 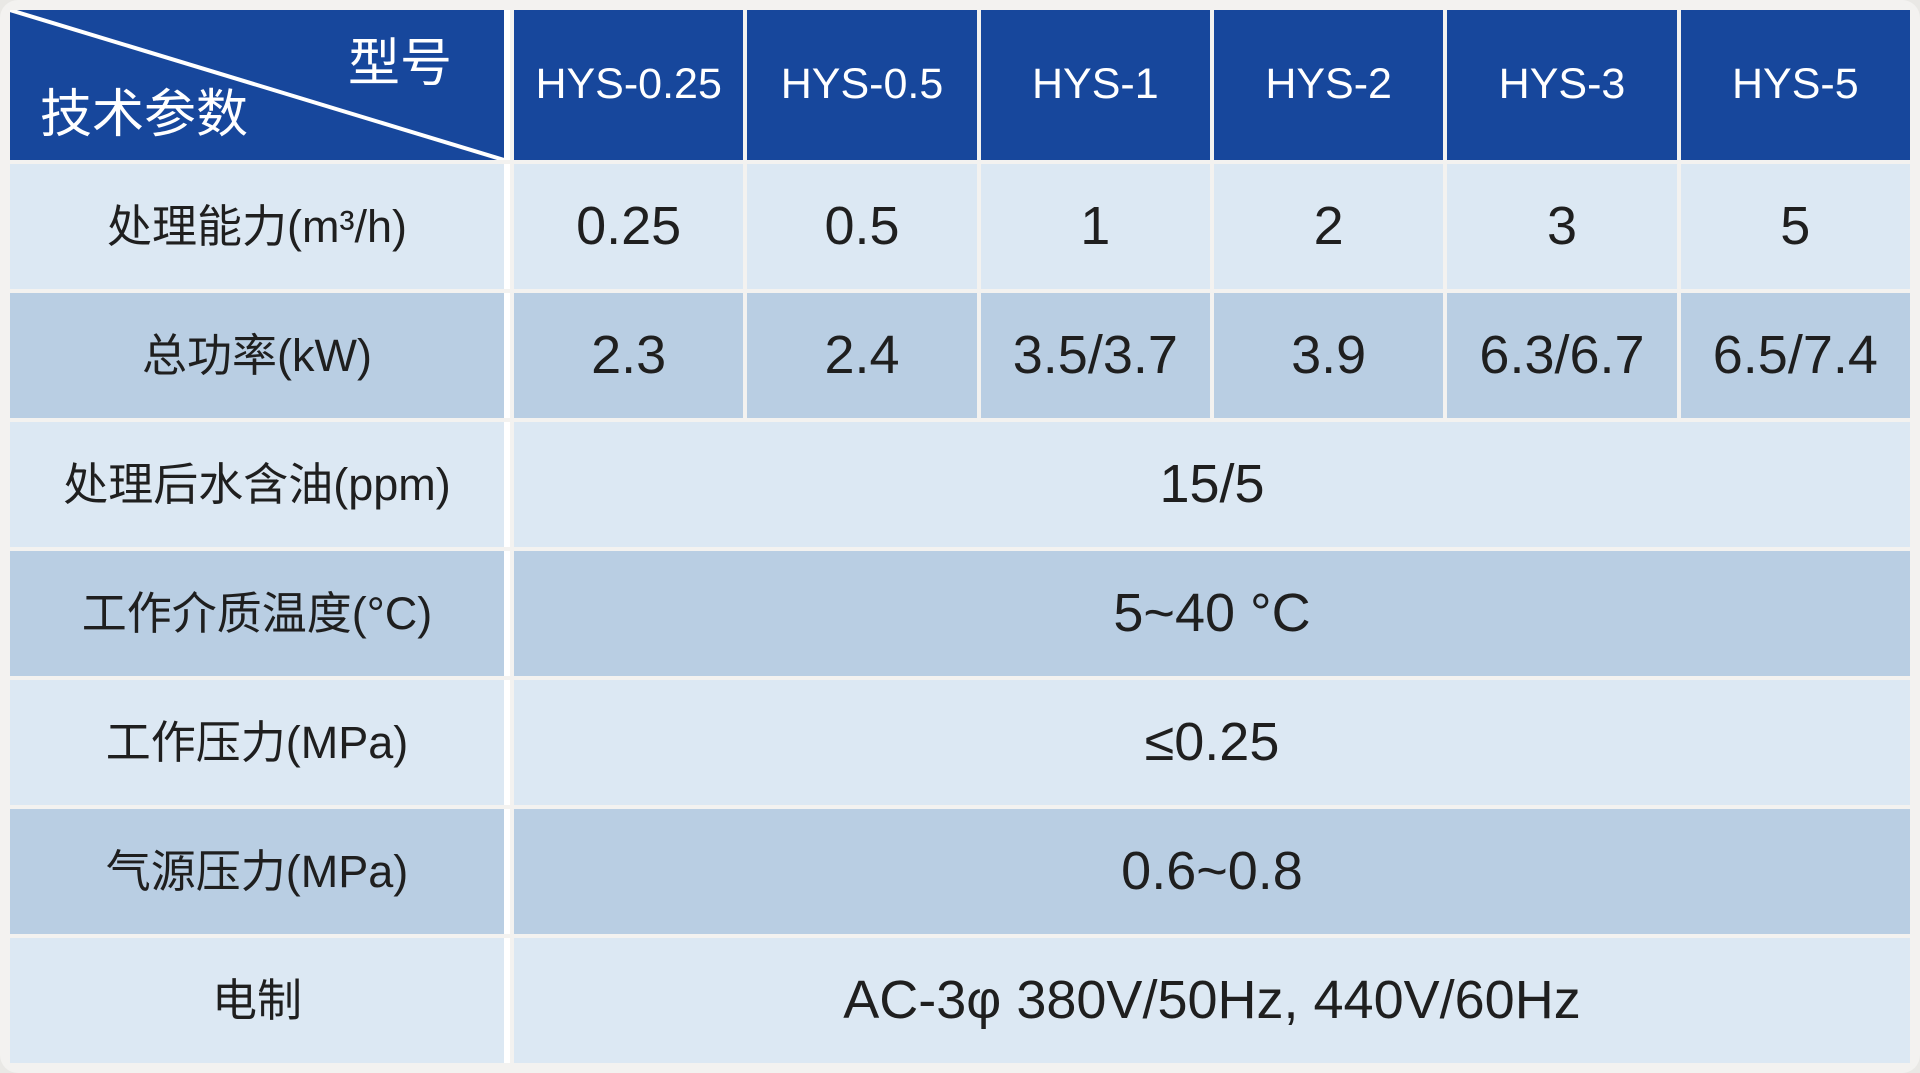 I want to click on corner-header-cell: 型号 技术参数, so click(x=260, y=85).